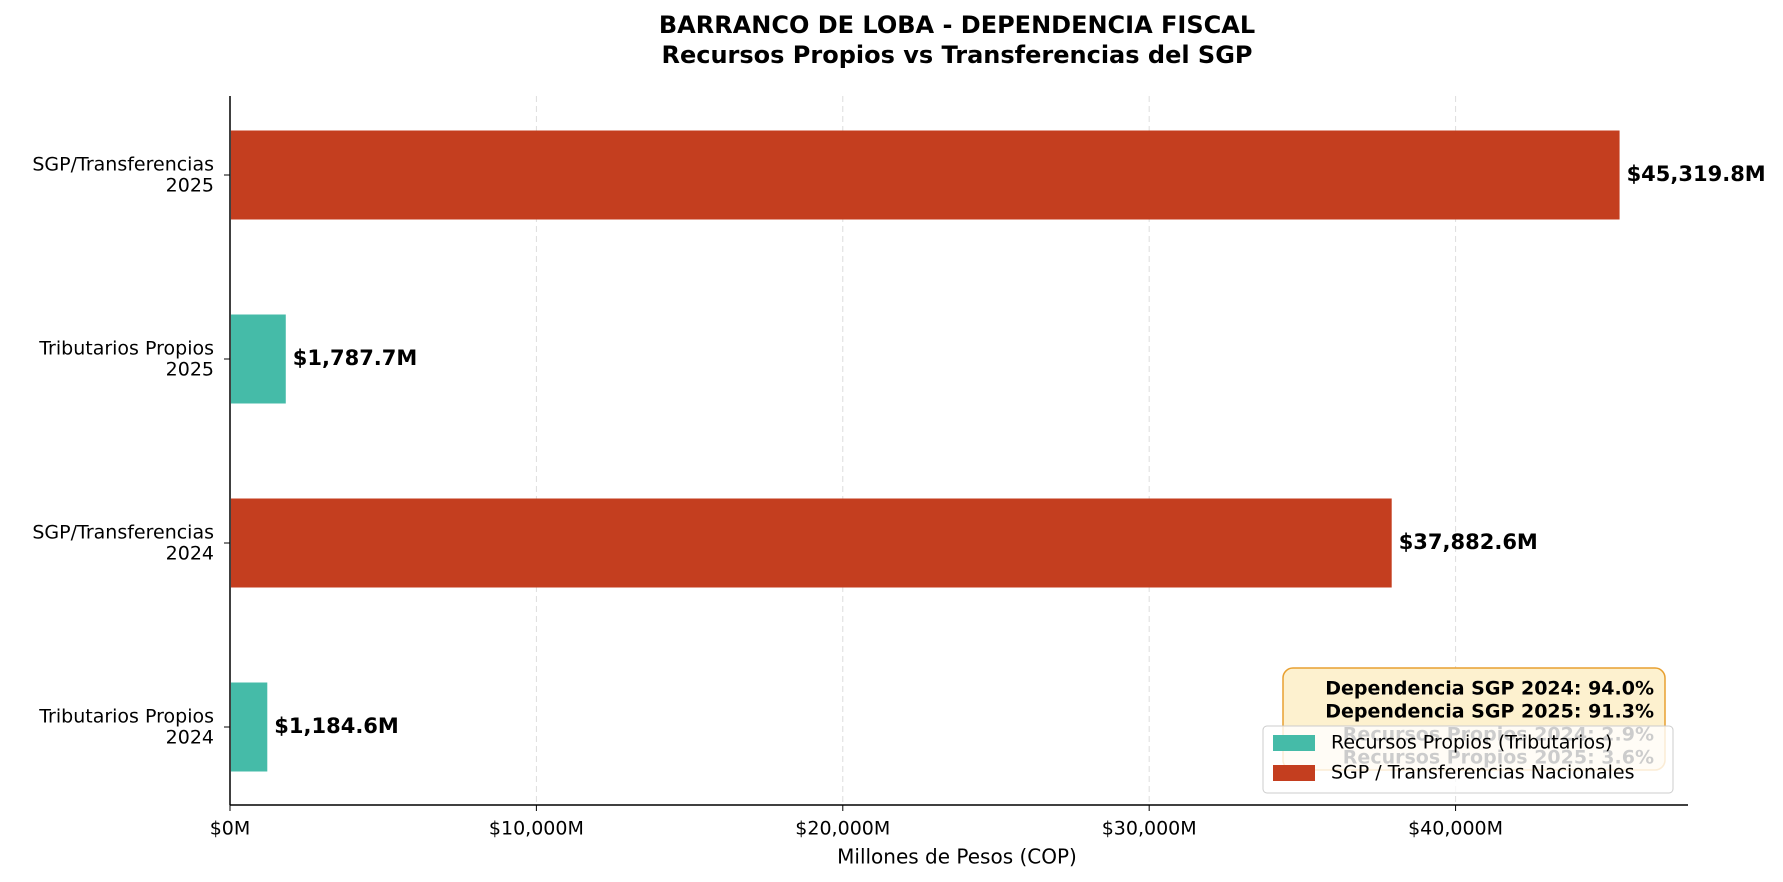 The width and height of the screenshot is (1783, 882). What do you see at coordinates (336, 726) in the screenshot?
I see `value-label: $1,184.6M` at bounding box center [336, 726].